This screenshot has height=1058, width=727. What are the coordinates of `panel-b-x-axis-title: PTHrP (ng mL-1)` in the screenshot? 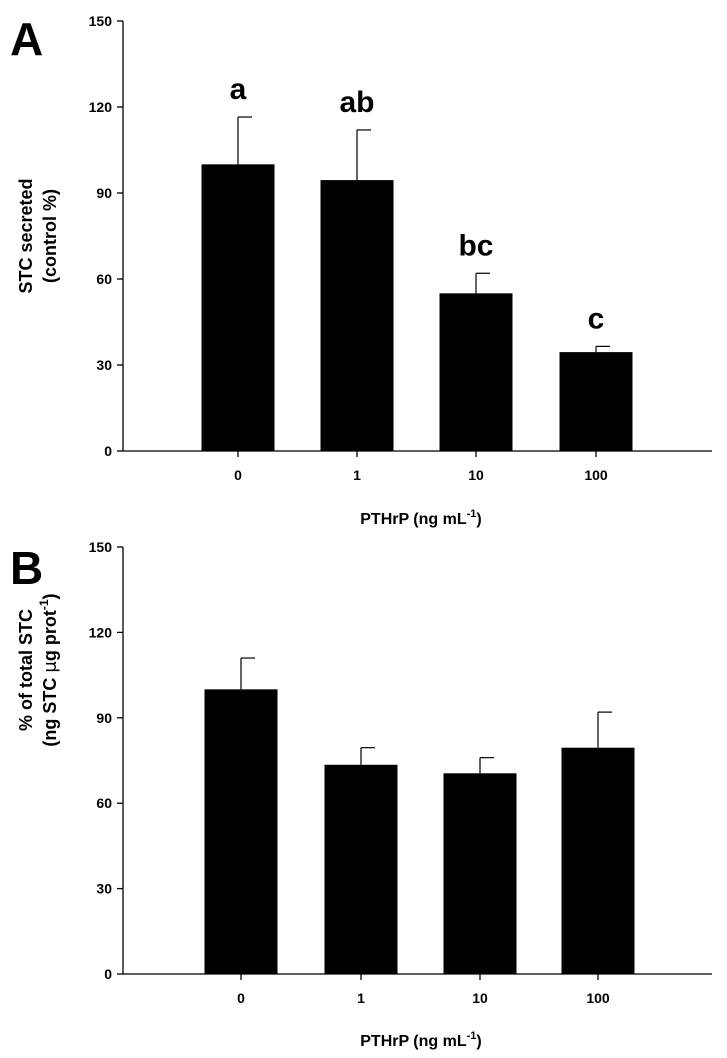 It's located at (420, 1040).